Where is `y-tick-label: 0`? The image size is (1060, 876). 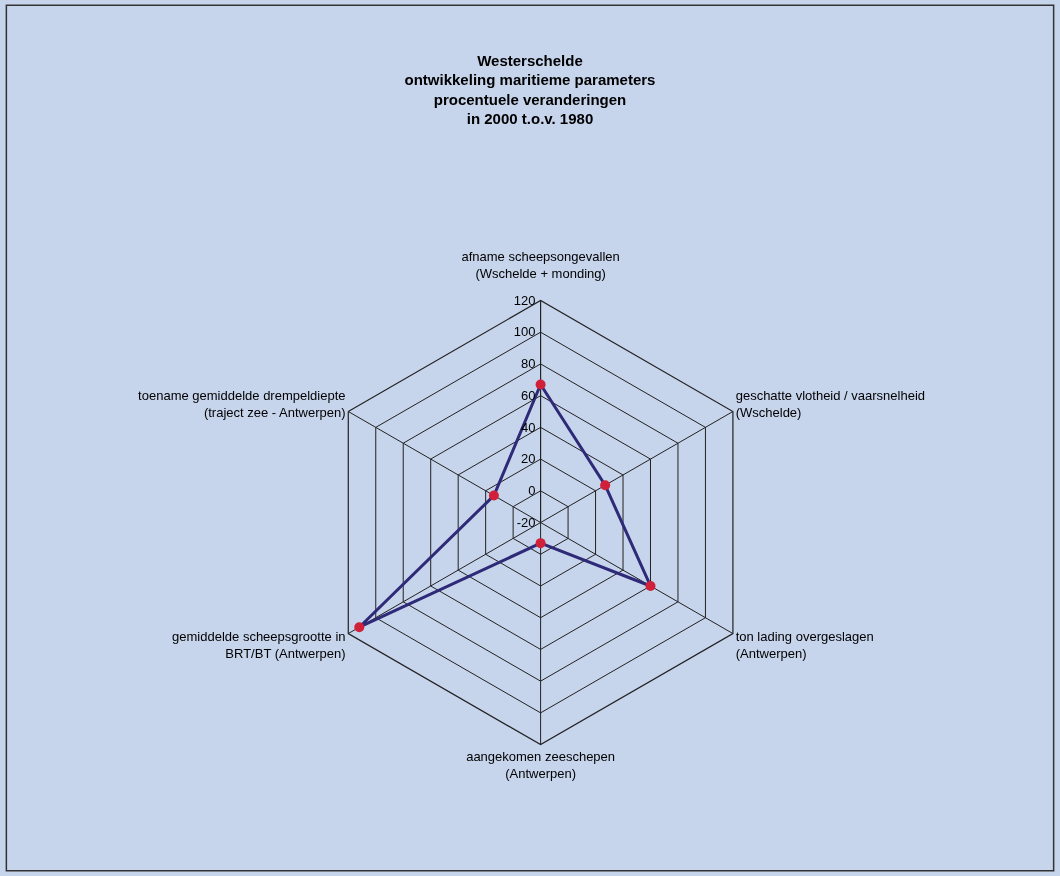 y-tick-label: 0 is located at coordinates (532, 491).